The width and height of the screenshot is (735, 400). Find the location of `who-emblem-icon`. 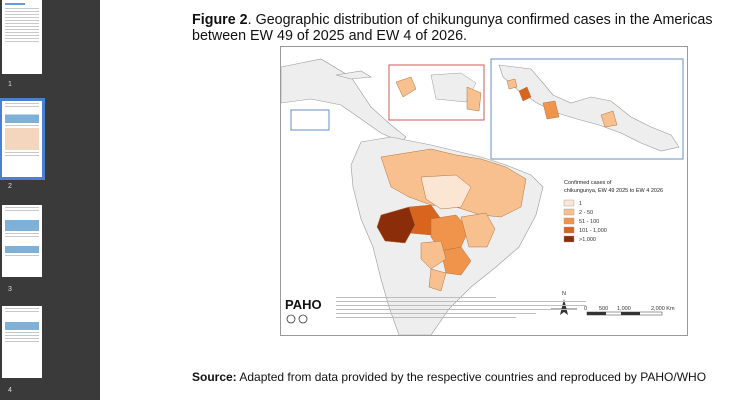

who-emblem-icon is located at coordinates (291, 319).